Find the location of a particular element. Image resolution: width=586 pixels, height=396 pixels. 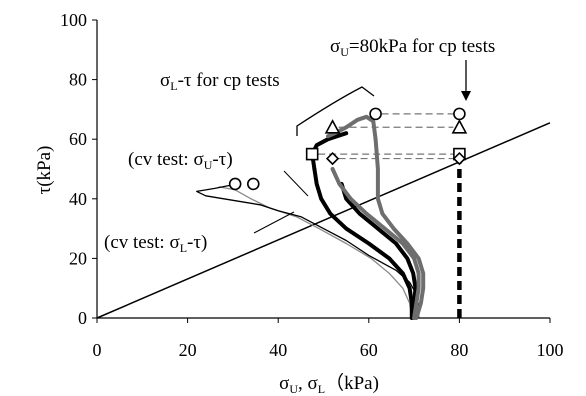

annotation-cp: σL-τ for cp tests is located at coordinates (220, 81).